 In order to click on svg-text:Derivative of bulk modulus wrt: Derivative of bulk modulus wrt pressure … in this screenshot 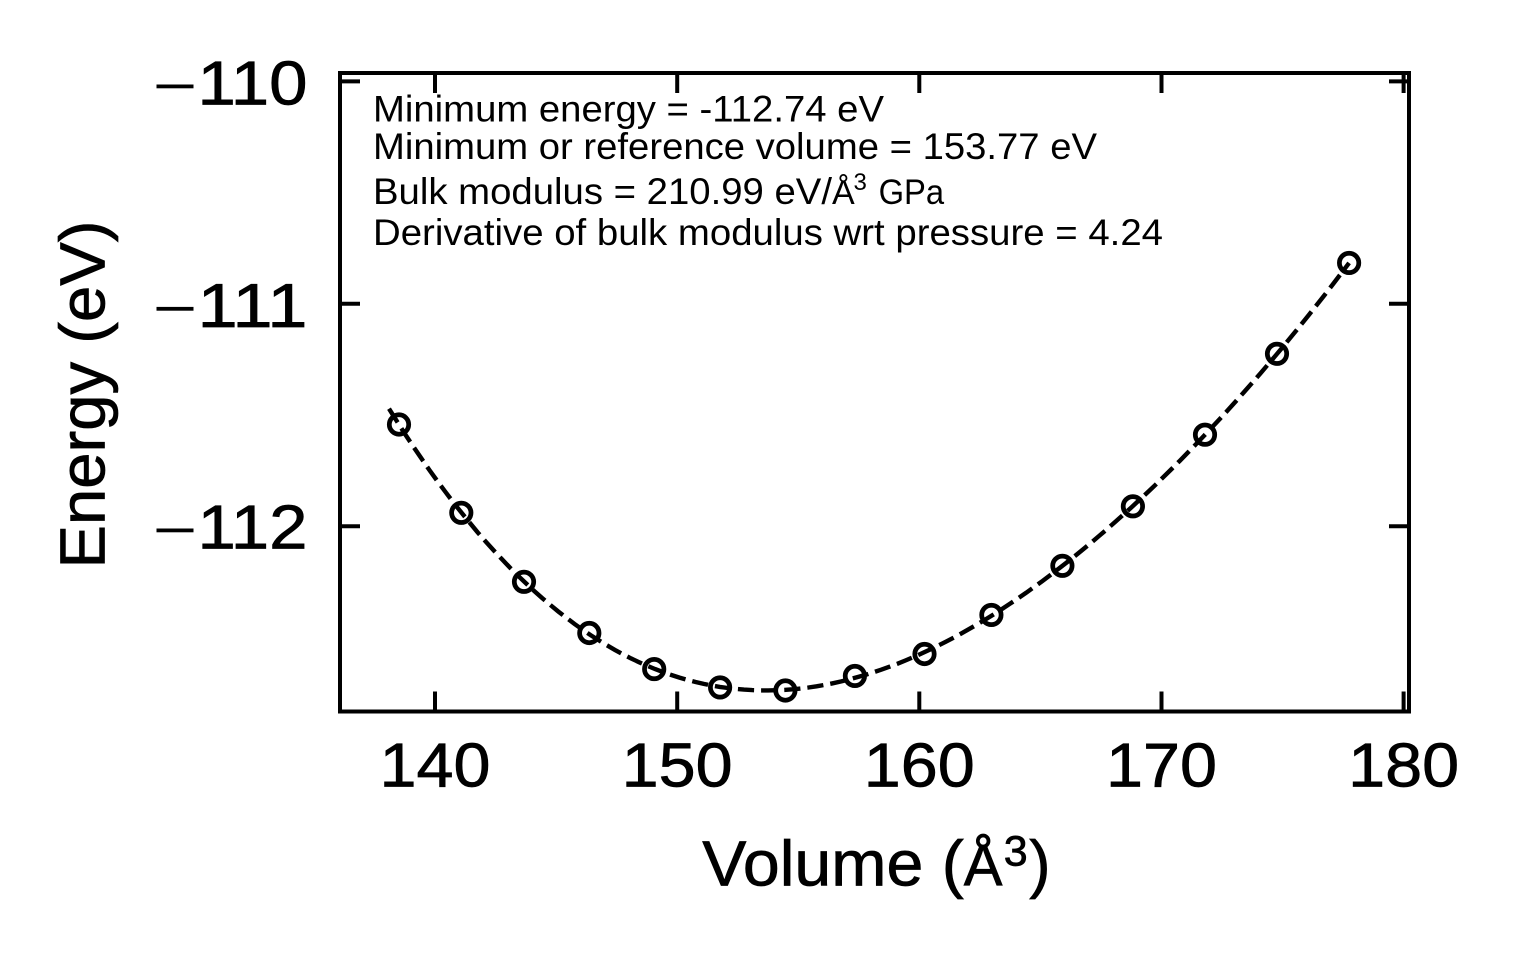, I will do `click(768, 232)`.